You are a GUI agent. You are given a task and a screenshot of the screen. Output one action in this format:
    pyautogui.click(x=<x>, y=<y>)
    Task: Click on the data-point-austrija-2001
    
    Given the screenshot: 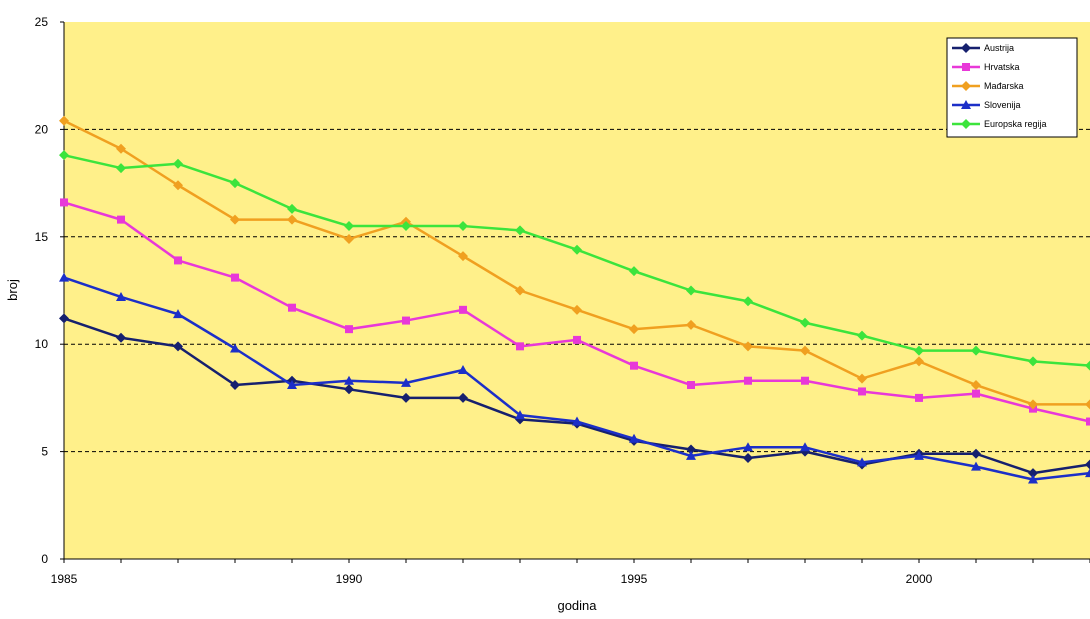 What is the action you would take?
    pyautogui.click(x=976, y=453)
    